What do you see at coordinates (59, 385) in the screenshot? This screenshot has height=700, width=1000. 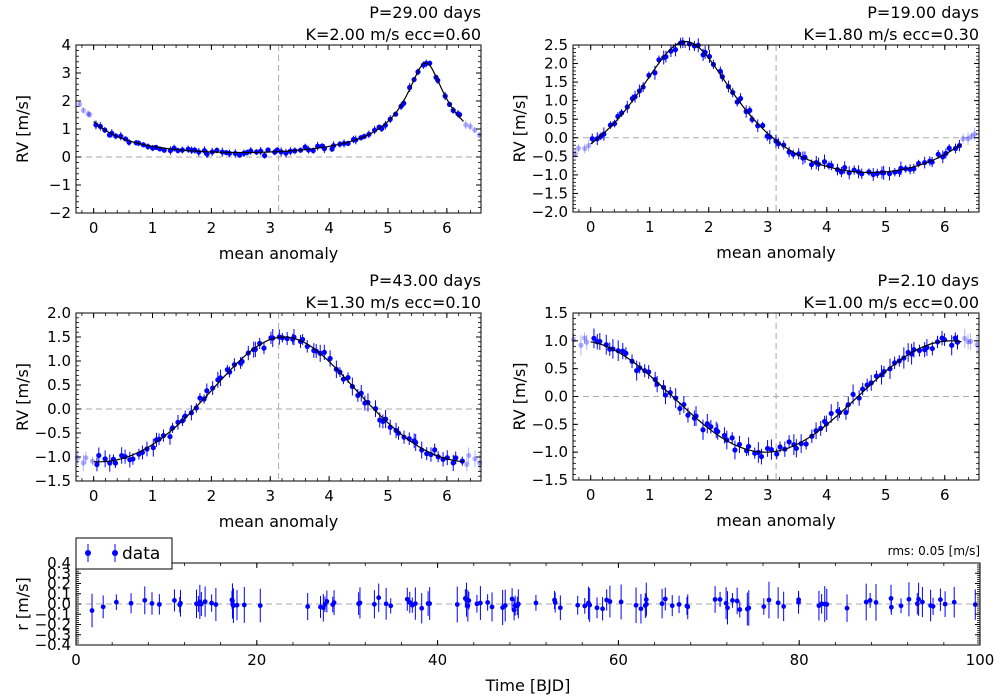 I see `y-tick-label: 0.5` at bounding box center [59, 385].